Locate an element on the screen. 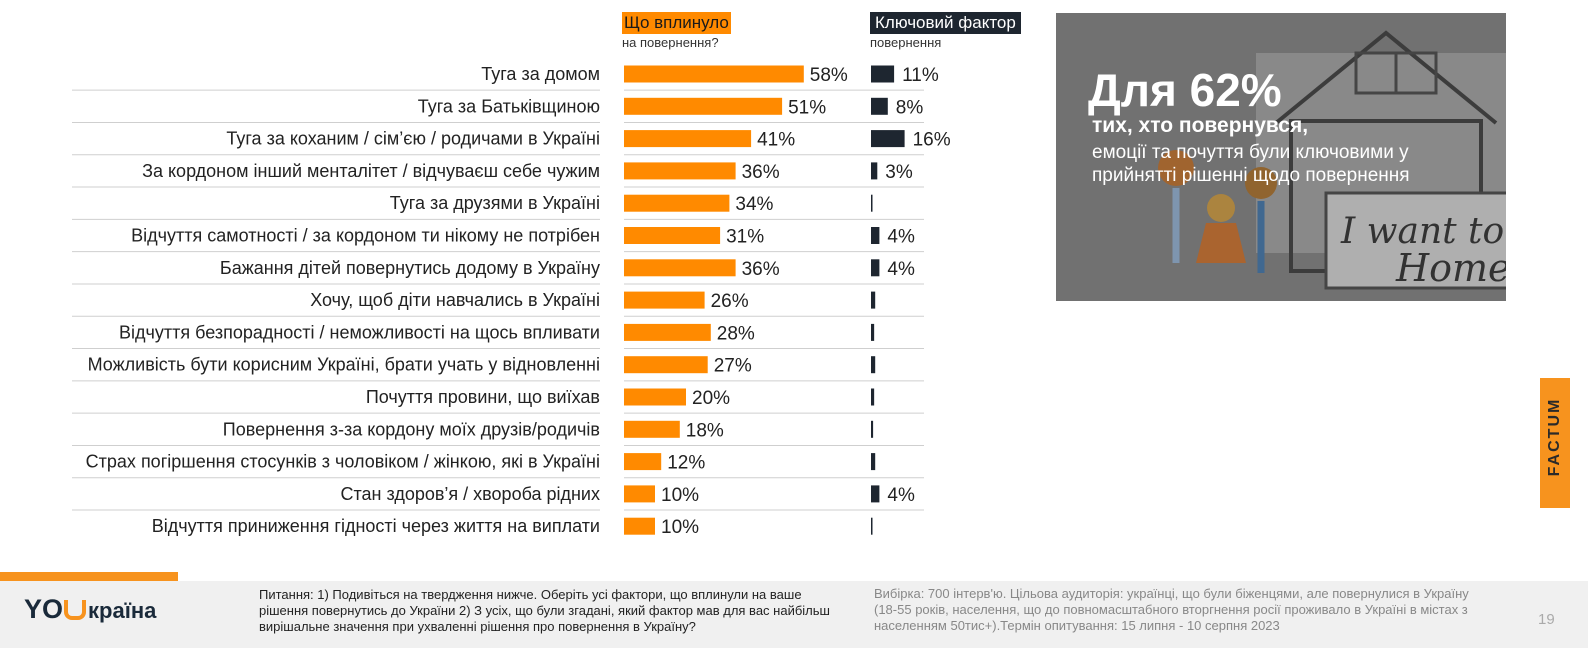  influence-value-label: 34% is located at coordinates (754, 204).